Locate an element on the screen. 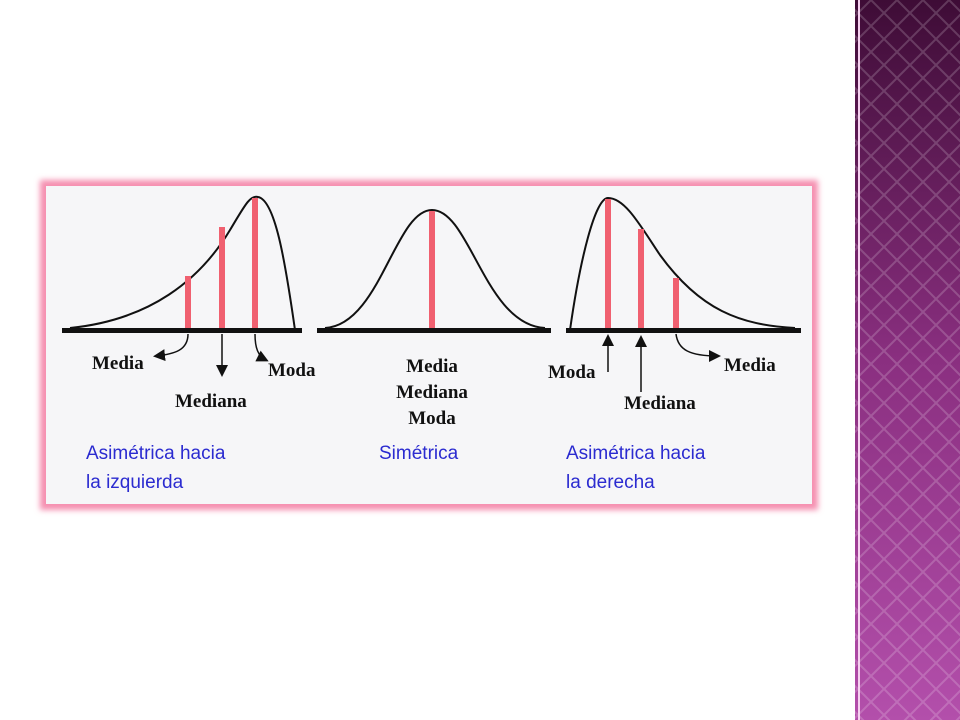 The height and width of the screenshot is (720, 960). curve-symmetric is located at coordinates (435, 268).